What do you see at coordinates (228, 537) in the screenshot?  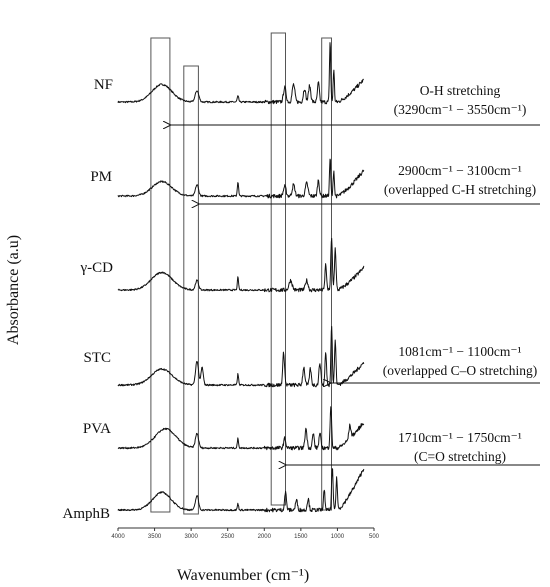 I see `x-tick-label: 2500` at bounding box center [228, 537].